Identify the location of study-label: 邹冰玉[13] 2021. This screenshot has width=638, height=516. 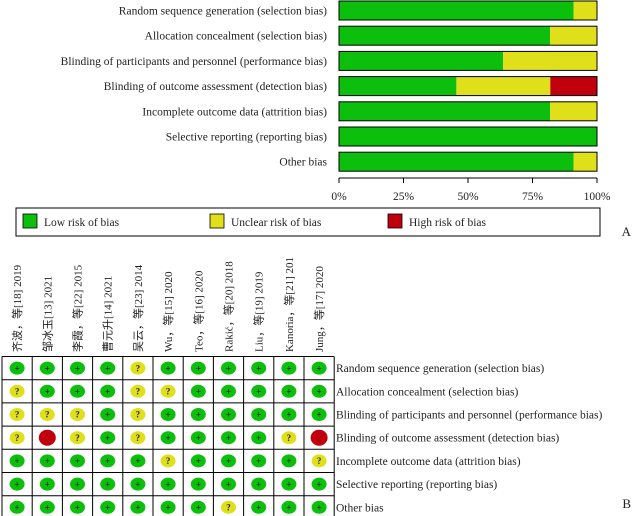
(47, 314).